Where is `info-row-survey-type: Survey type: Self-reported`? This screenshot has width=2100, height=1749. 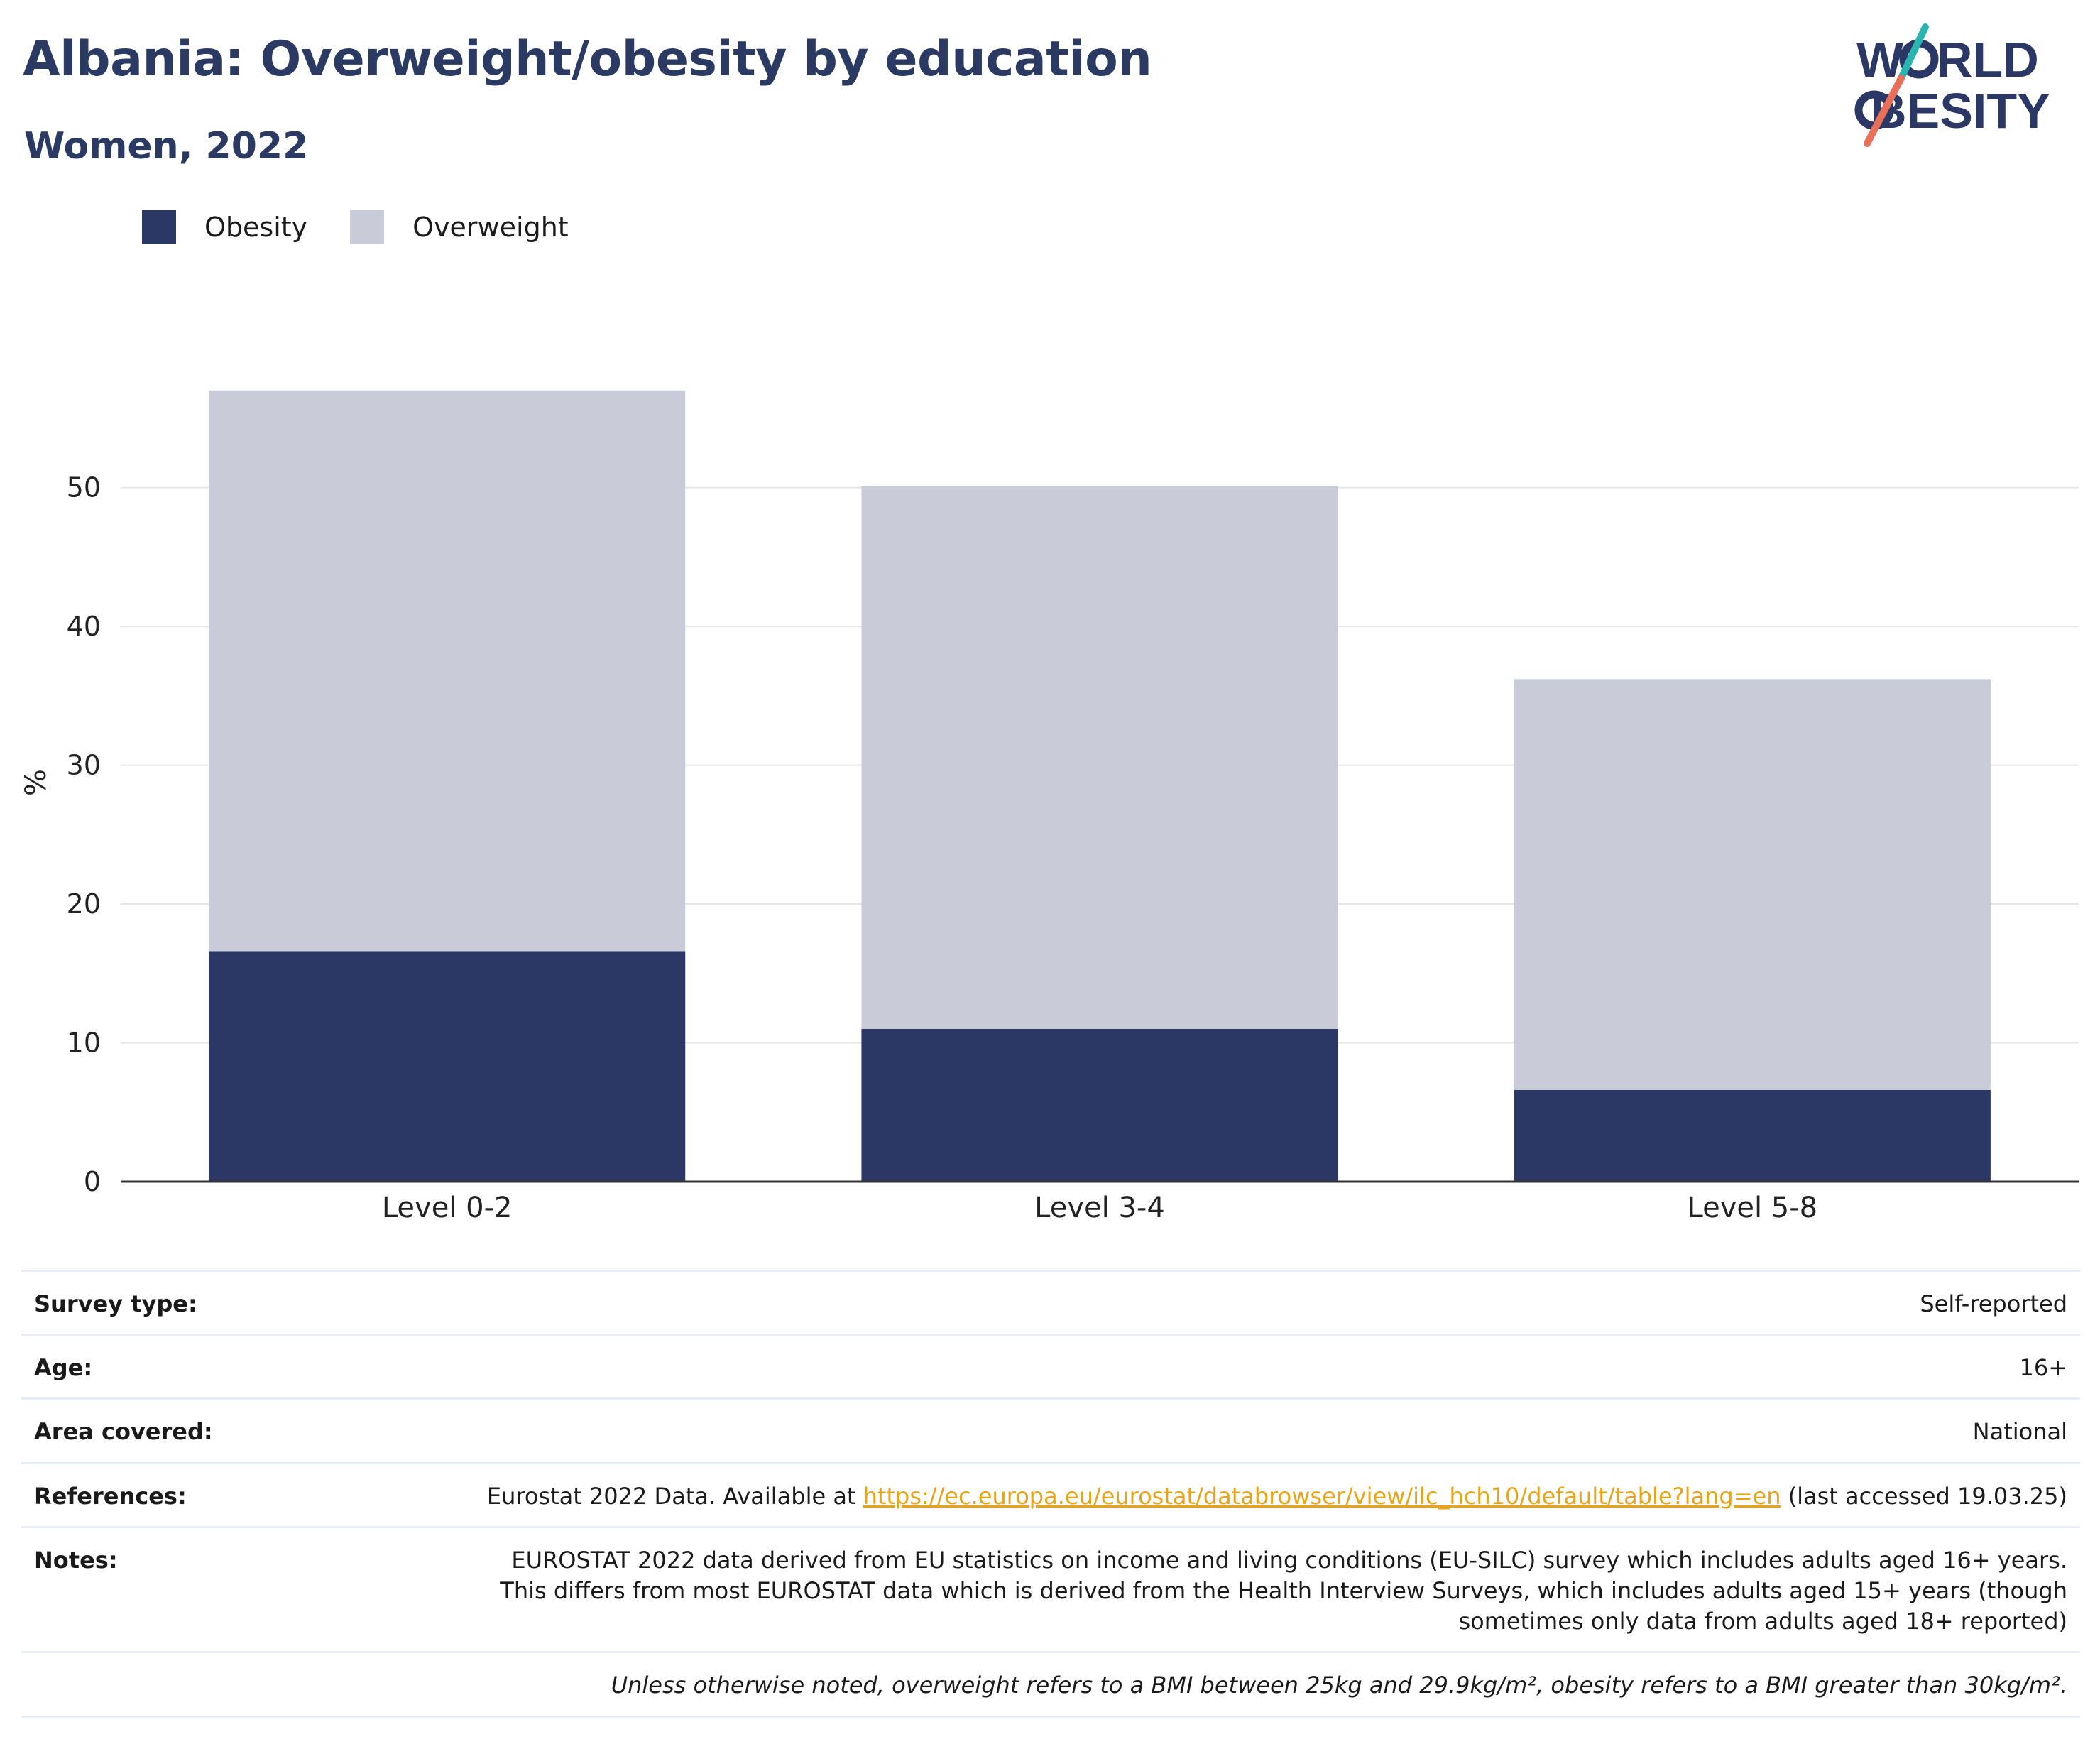 info-row-survey-type: Survey type: Self-reported is located at coordinates (1050, 1302).